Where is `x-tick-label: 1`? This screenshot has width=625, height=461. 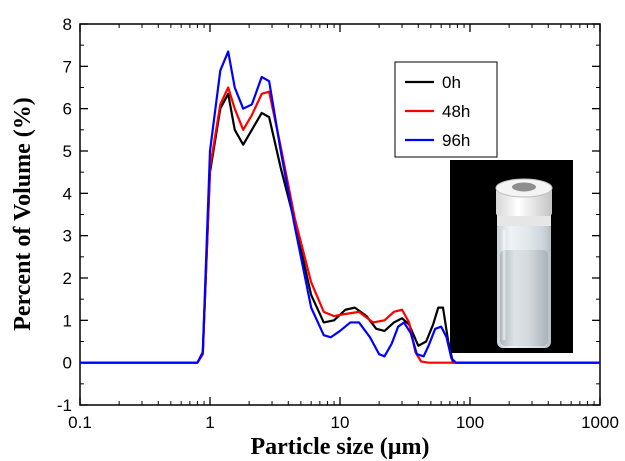
x-tick-label: 1 is located at coordinates (209, 422).